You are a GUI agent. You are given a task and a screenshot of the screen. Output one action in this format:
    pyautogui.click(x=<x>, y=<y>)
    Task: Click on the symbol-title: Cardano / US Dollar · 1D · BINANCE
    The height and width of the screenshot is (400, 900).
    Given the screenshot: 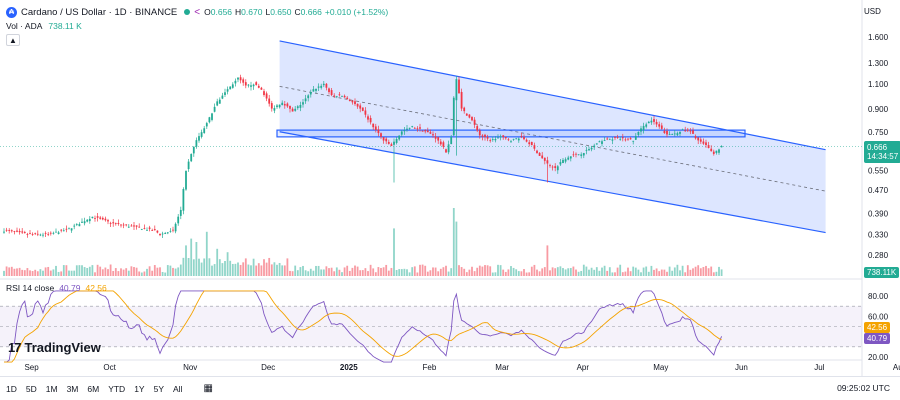 What is the action you would take?
    pyautogui.click(x=99, y=12)
    